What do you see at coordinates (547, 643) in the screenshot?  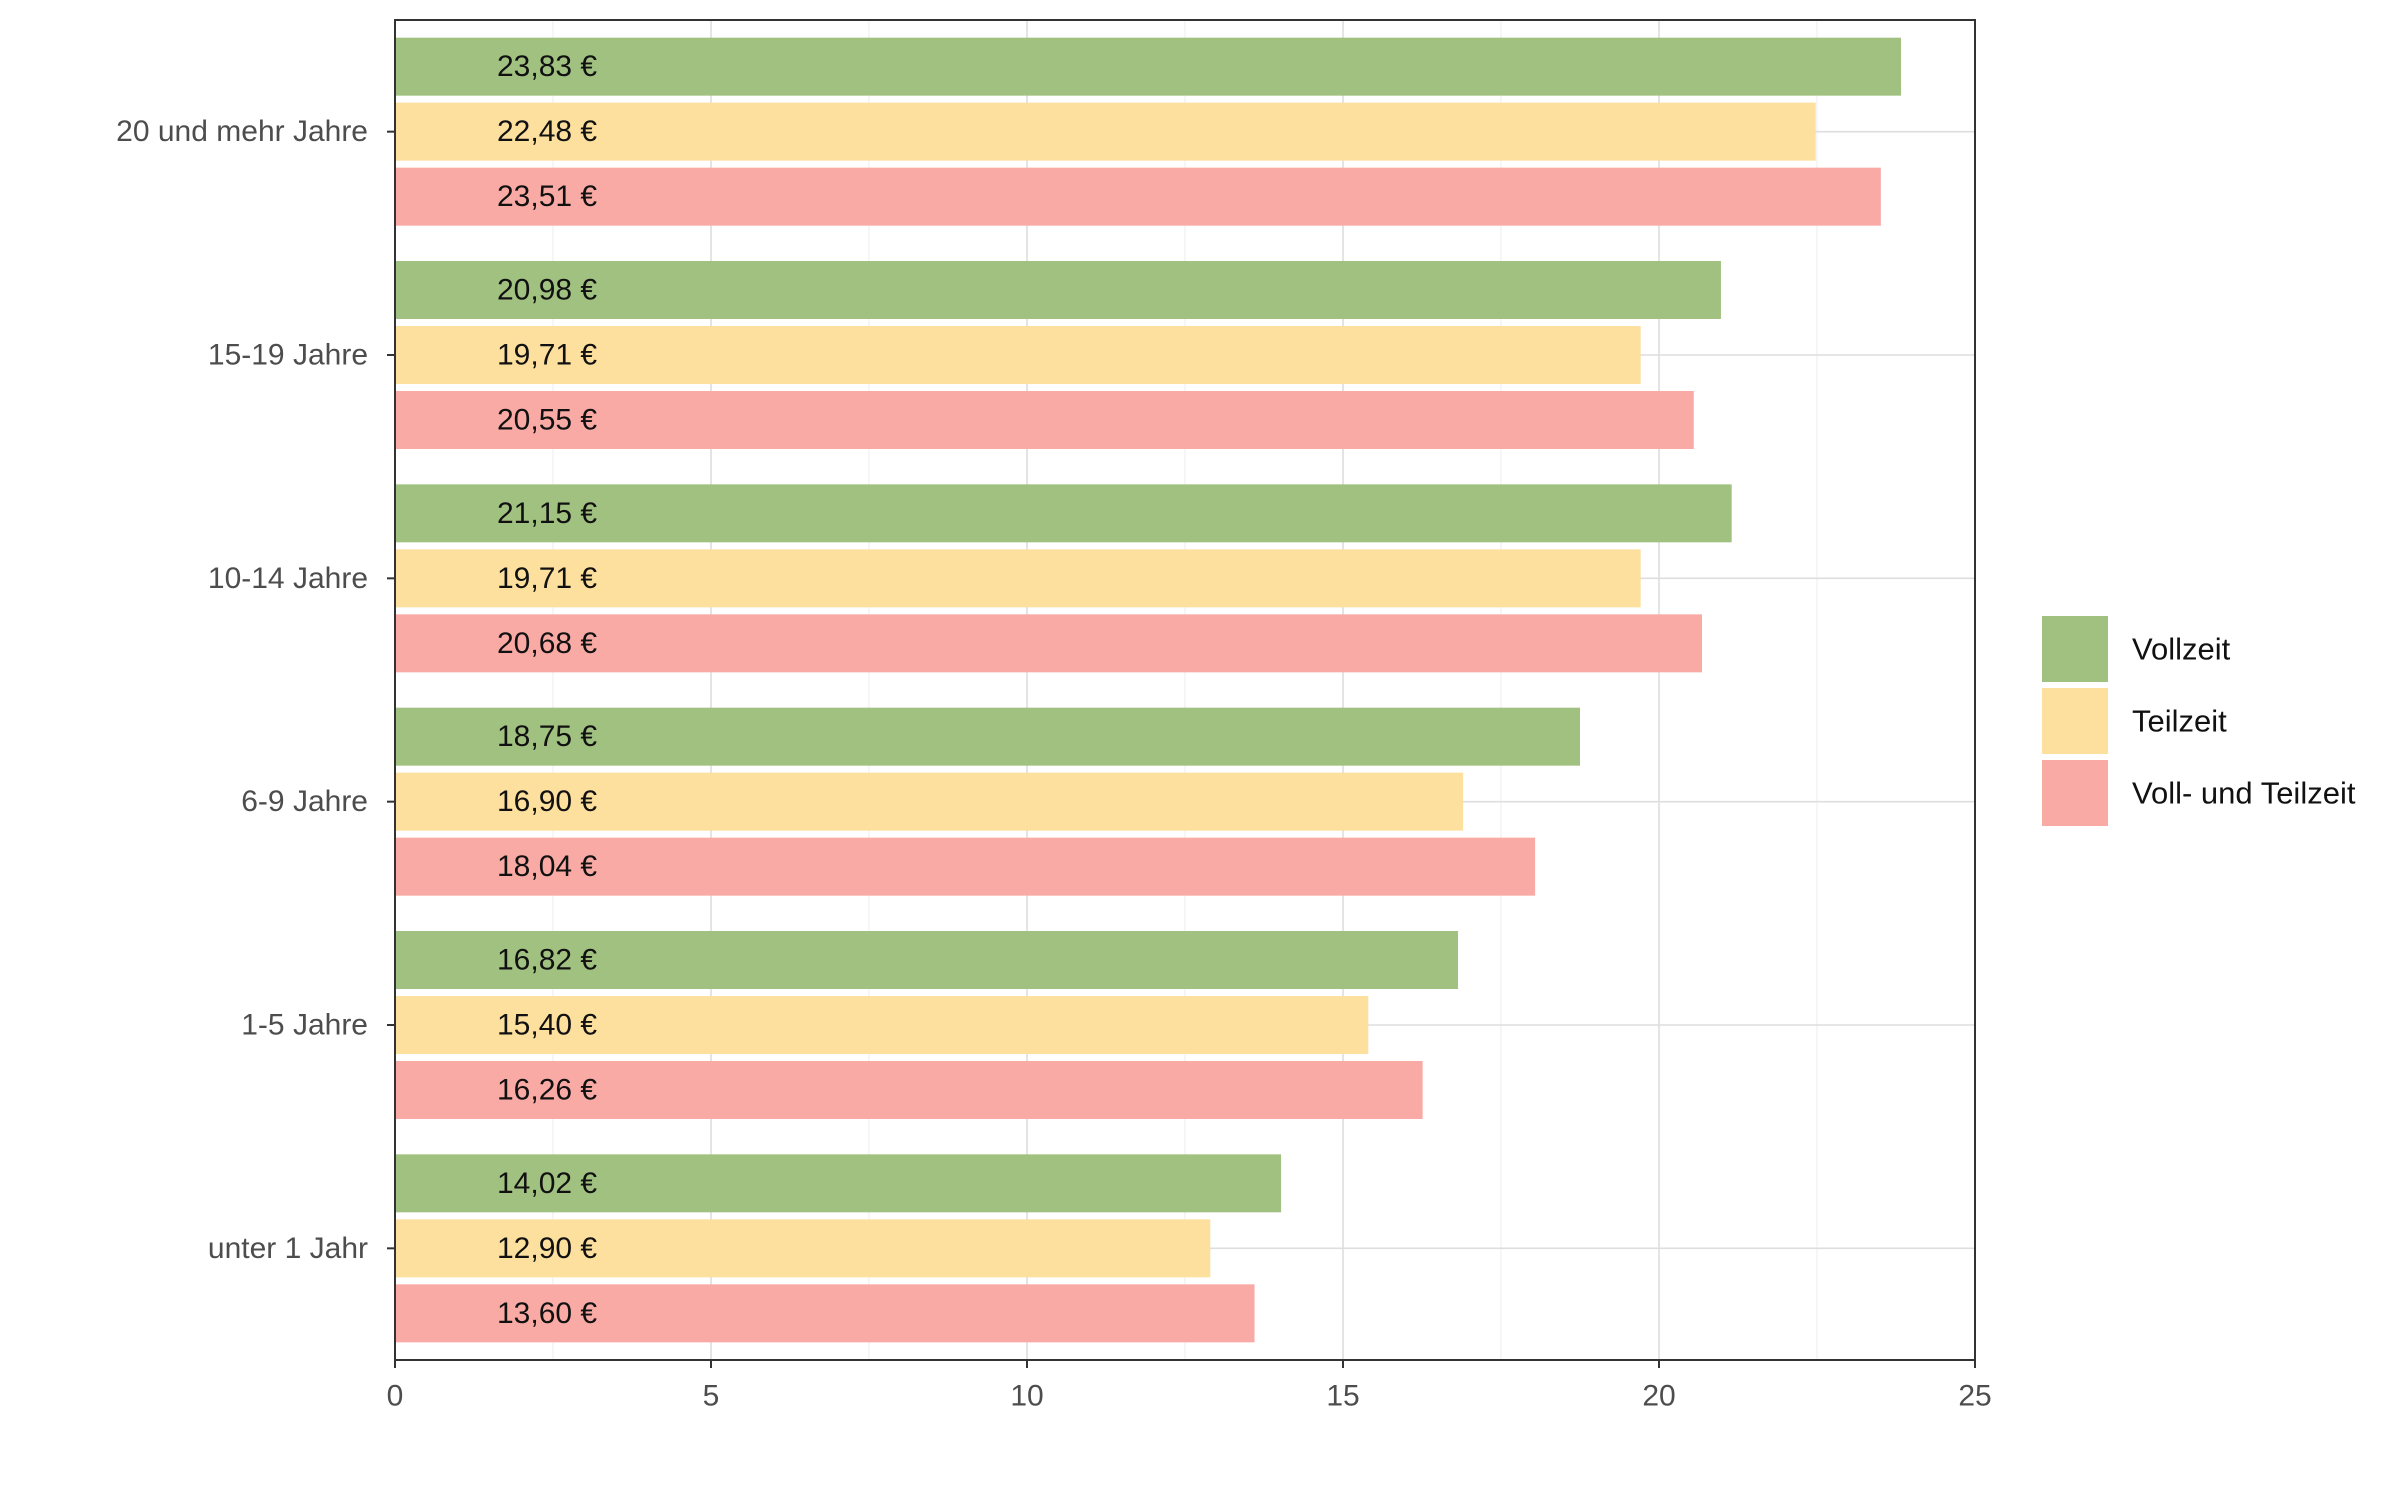 I see `bar-value-label: 20,68 €` at bounding box center [547, 643].